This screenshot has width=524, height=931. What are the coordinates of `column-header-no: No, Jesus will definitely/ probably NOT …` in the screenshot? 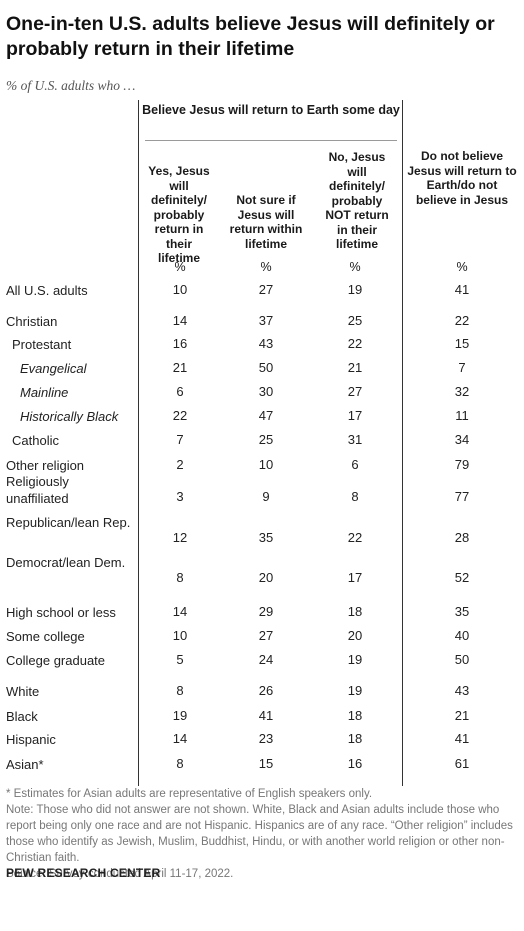 It's located at (357, 200).